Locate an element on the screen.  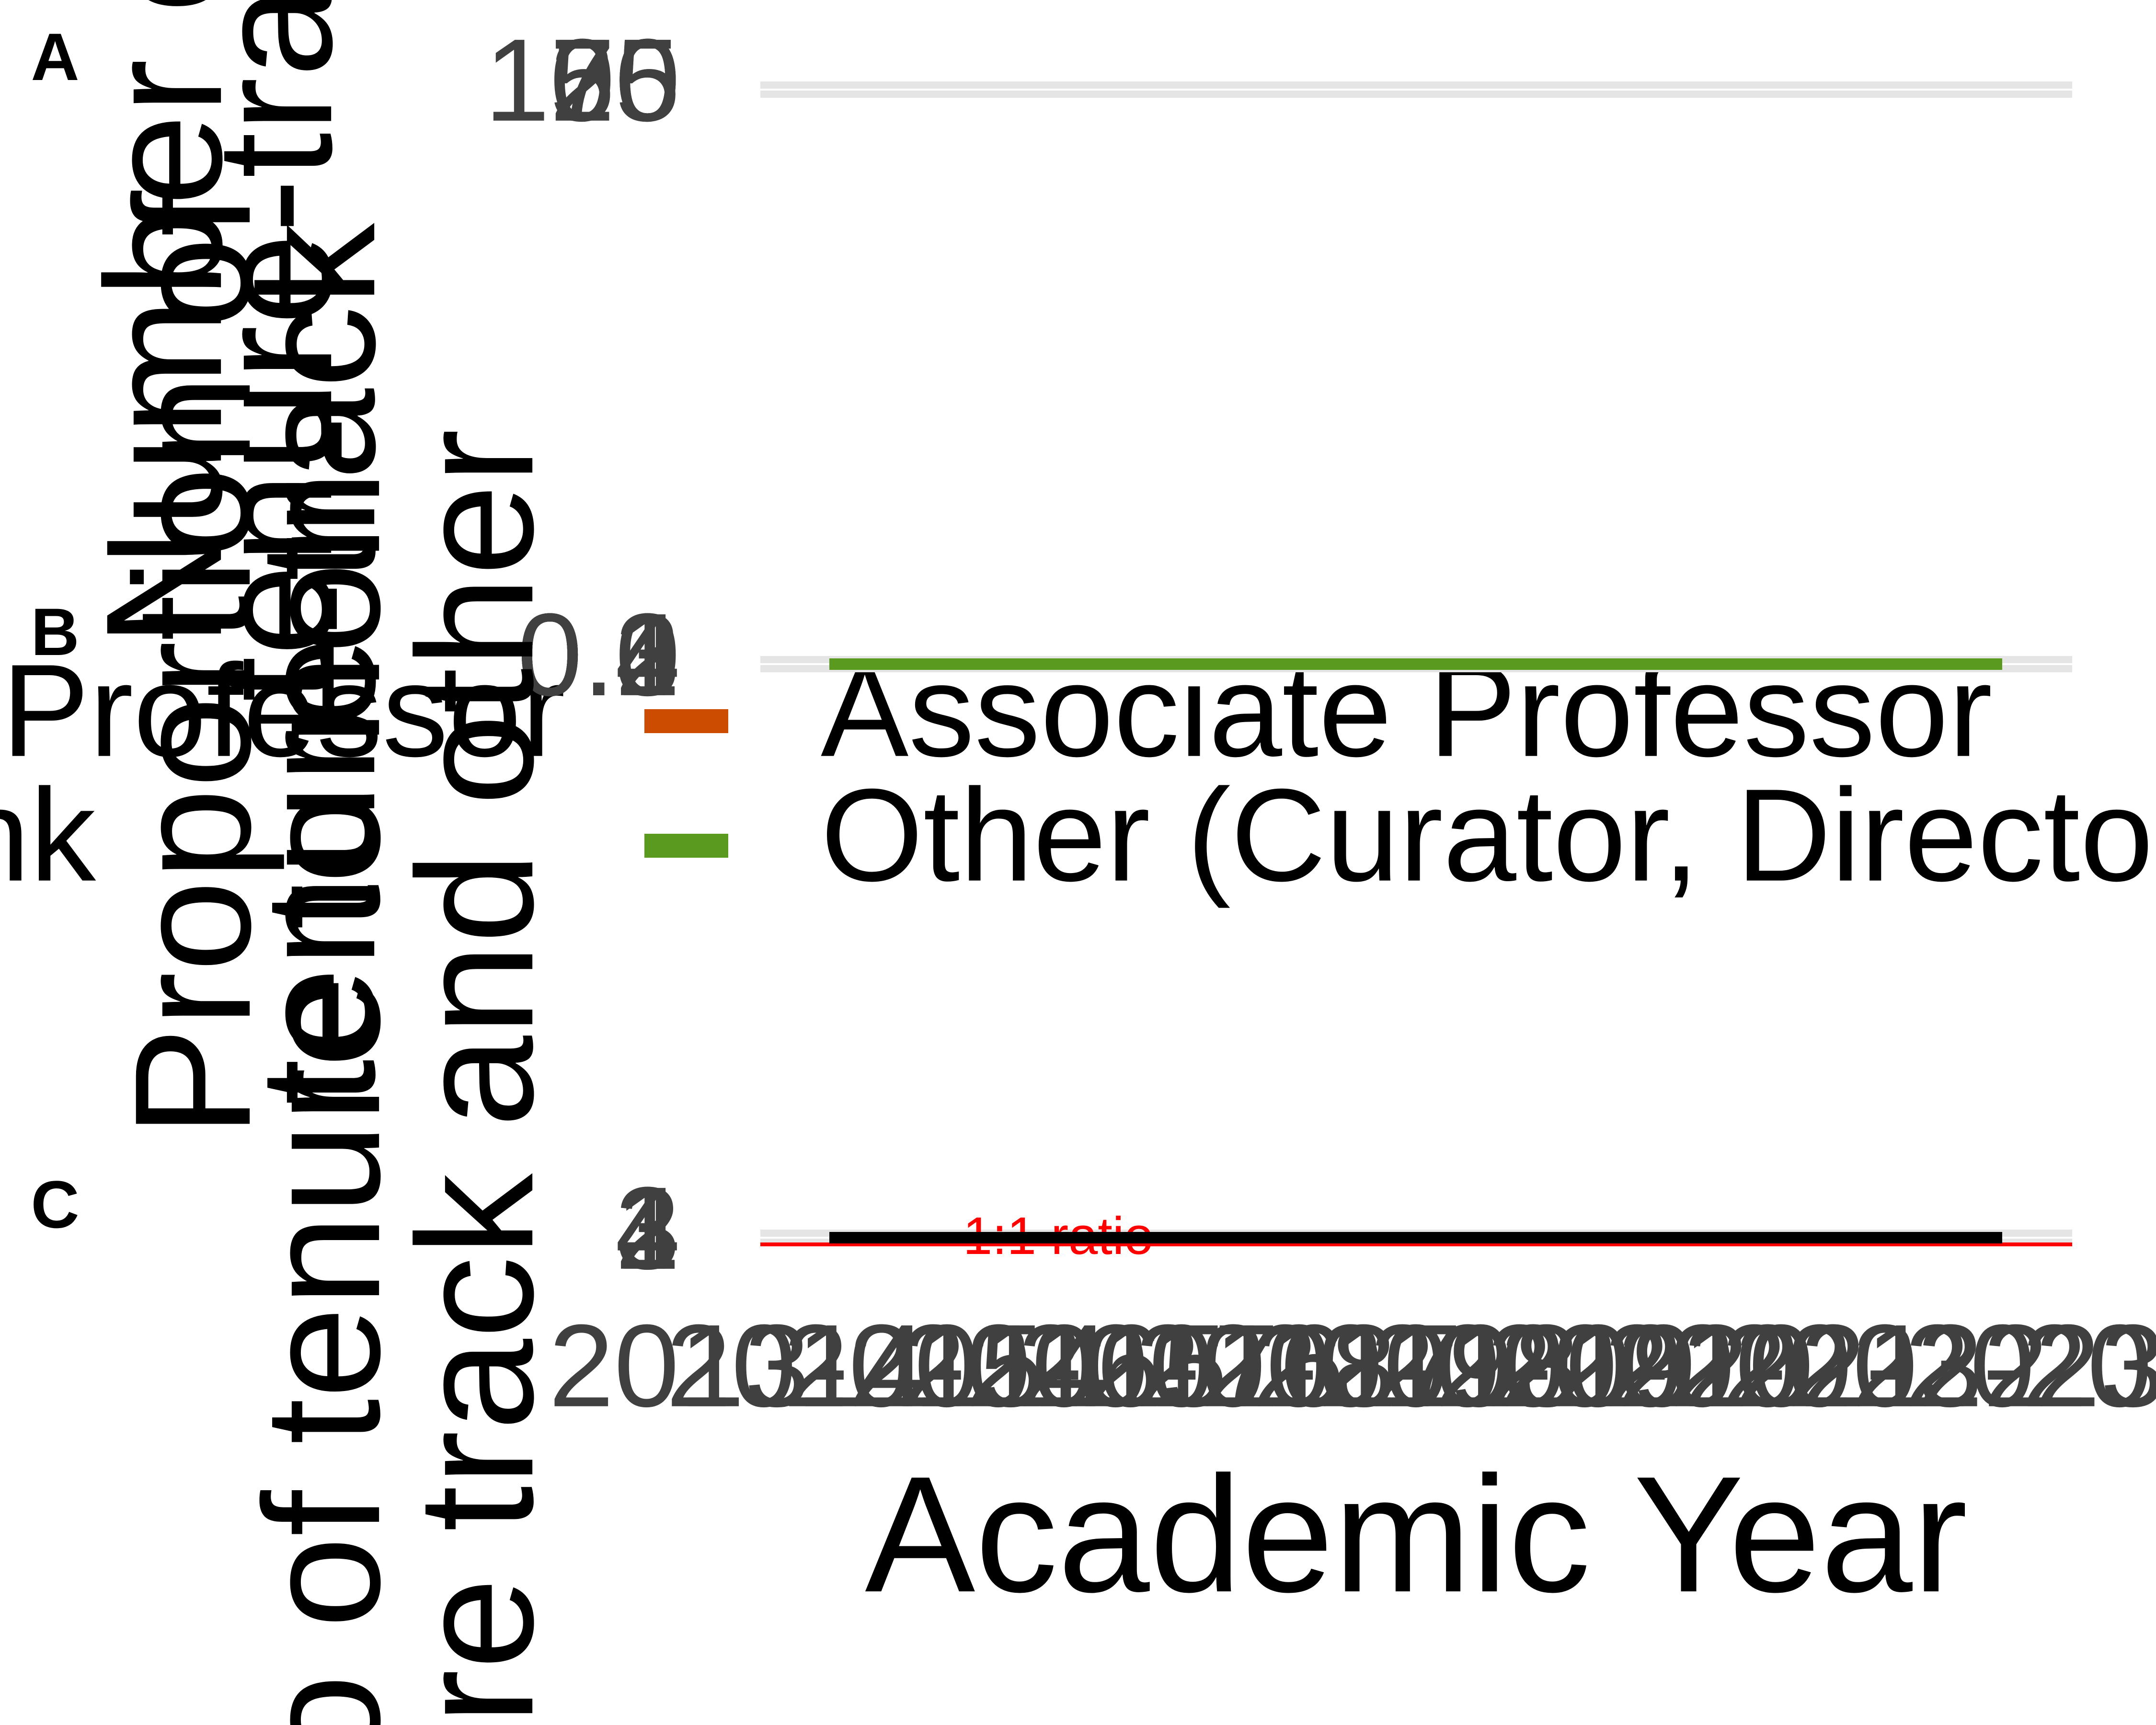
y-axis-title: Ratio of tenure to non- is located at coordinates (322, 1070).